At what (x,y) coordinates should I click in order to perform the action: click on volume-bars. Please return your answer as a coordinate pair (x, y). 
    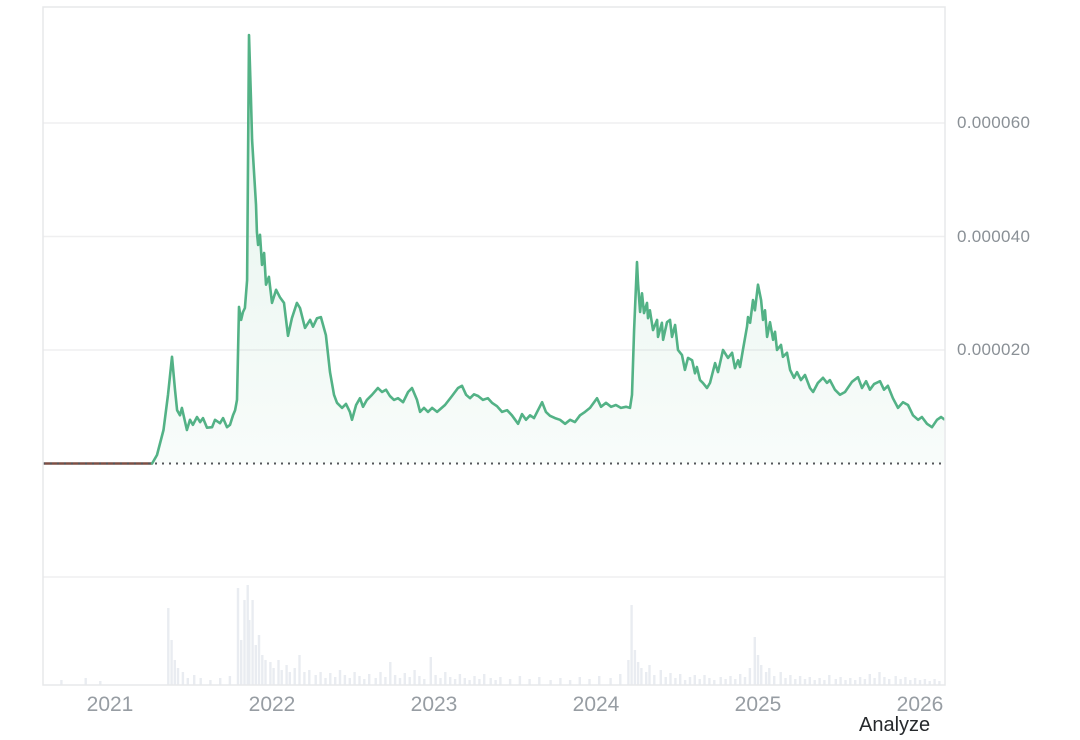
    Looking at the image, I should click on (500, 635).